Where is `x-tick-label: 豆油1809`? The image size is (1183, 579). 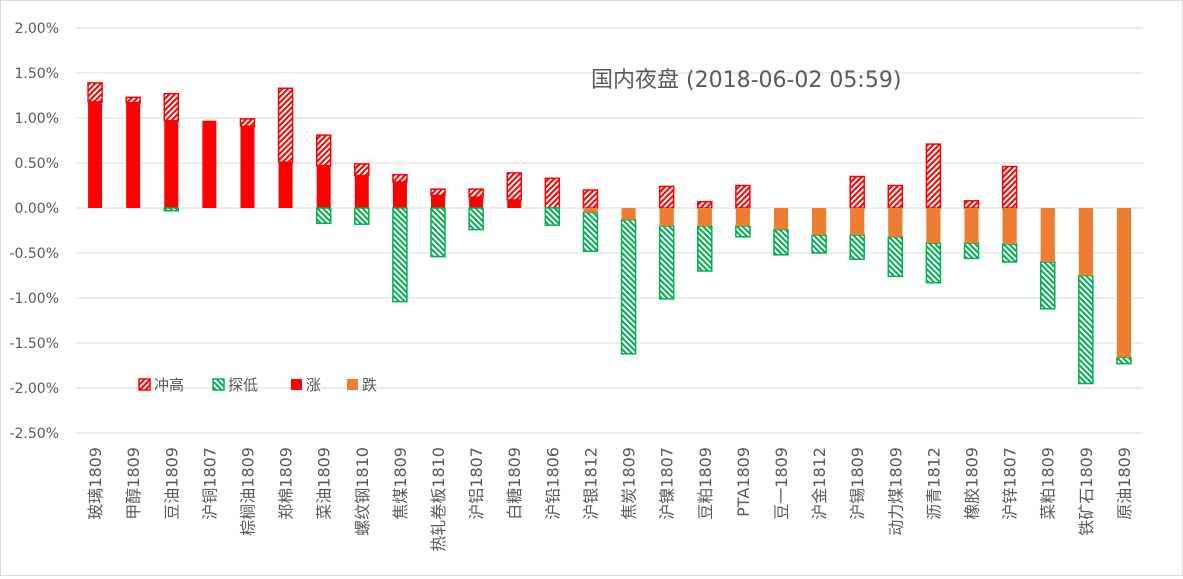 x-tick-label: 豆油1809 is located at coordinates (171, 483).